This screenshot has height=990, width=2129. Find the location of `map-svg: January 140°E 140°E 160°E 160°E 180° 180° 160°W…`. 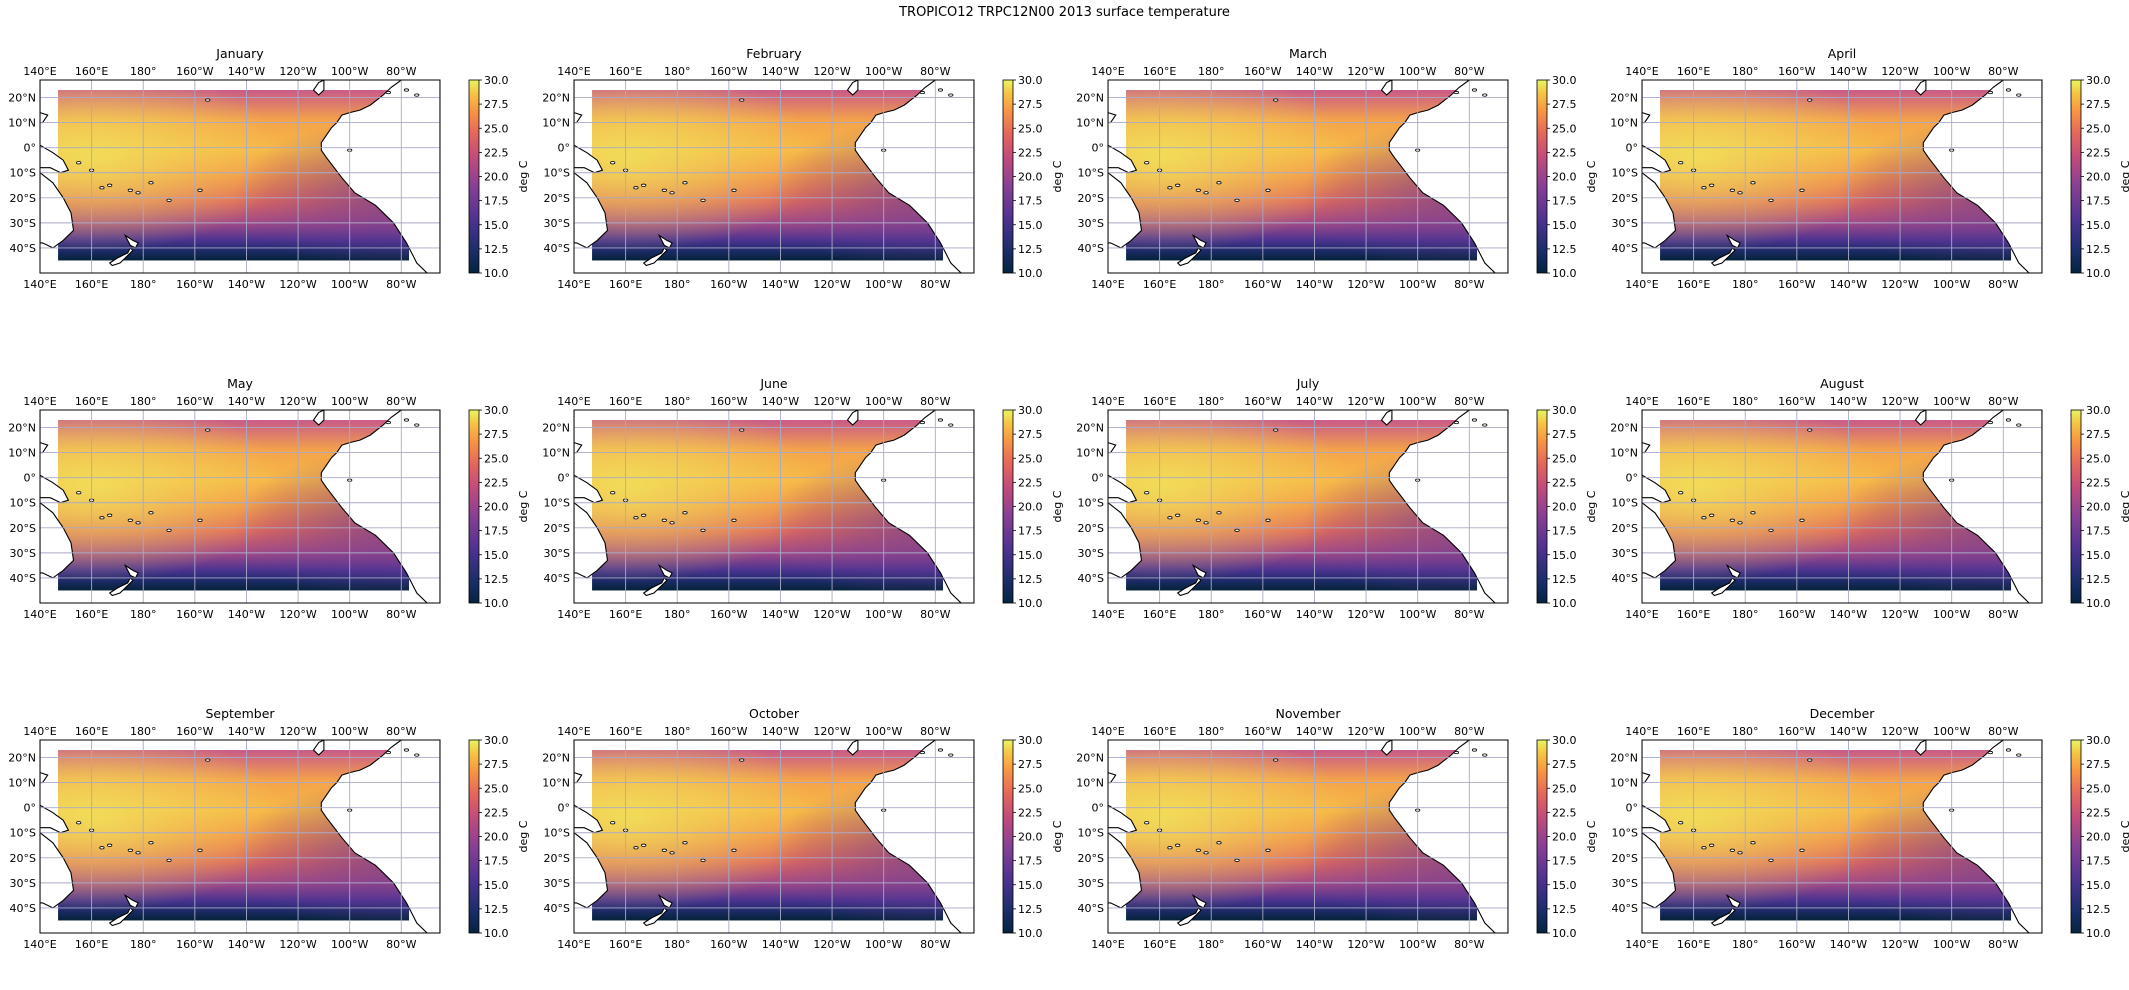

map-svg: January 140°E 140°E 160°E 160°E 180° 180° 160°W… is located at coordinates (269, 168).